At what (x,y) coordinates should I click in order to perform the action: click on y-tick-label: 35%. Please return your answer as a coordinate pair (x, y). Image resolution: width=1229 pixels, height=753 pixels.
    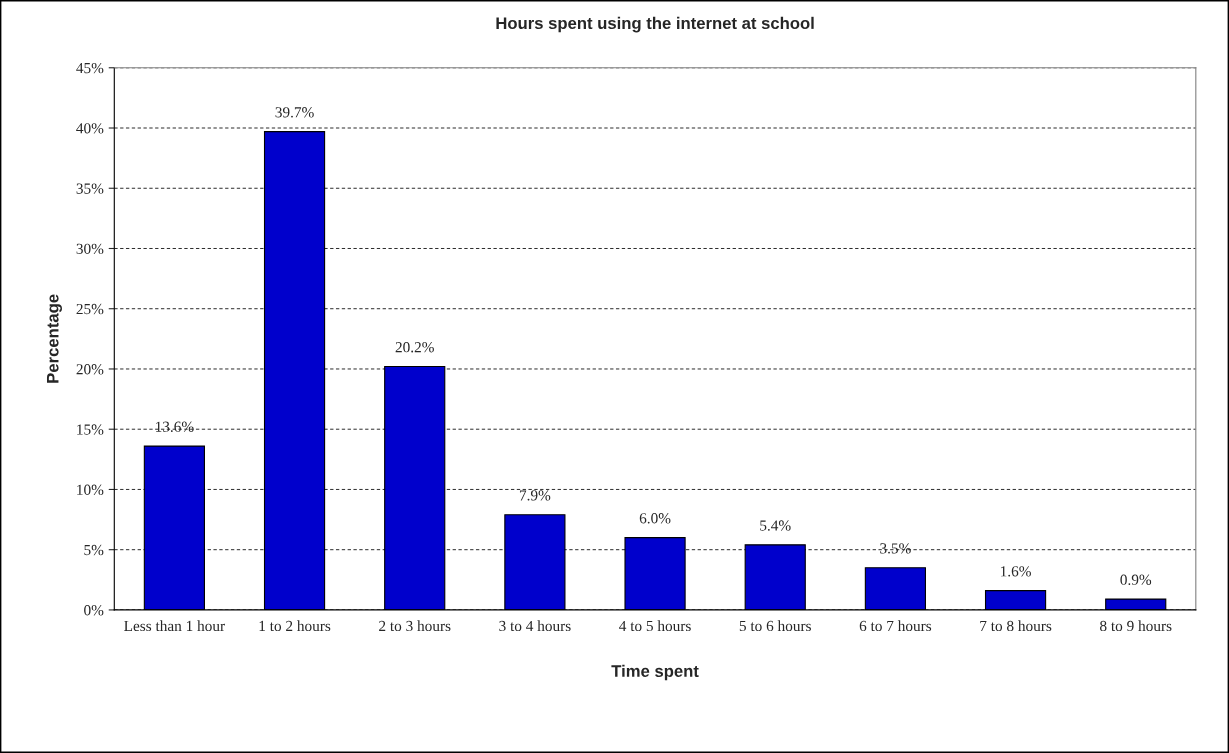
    Looking at the image, I should click on (90, 188).